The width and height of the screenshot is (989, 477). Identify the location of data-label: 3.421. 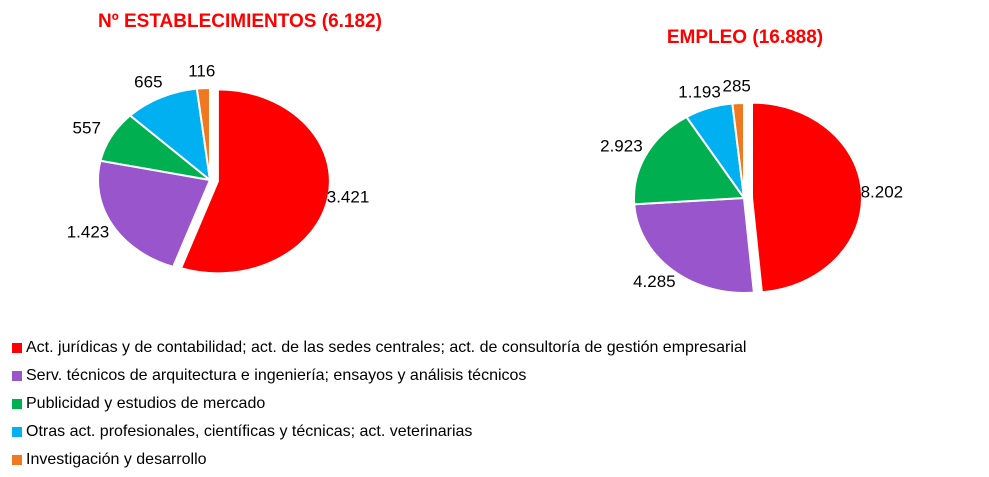
(348, 197).